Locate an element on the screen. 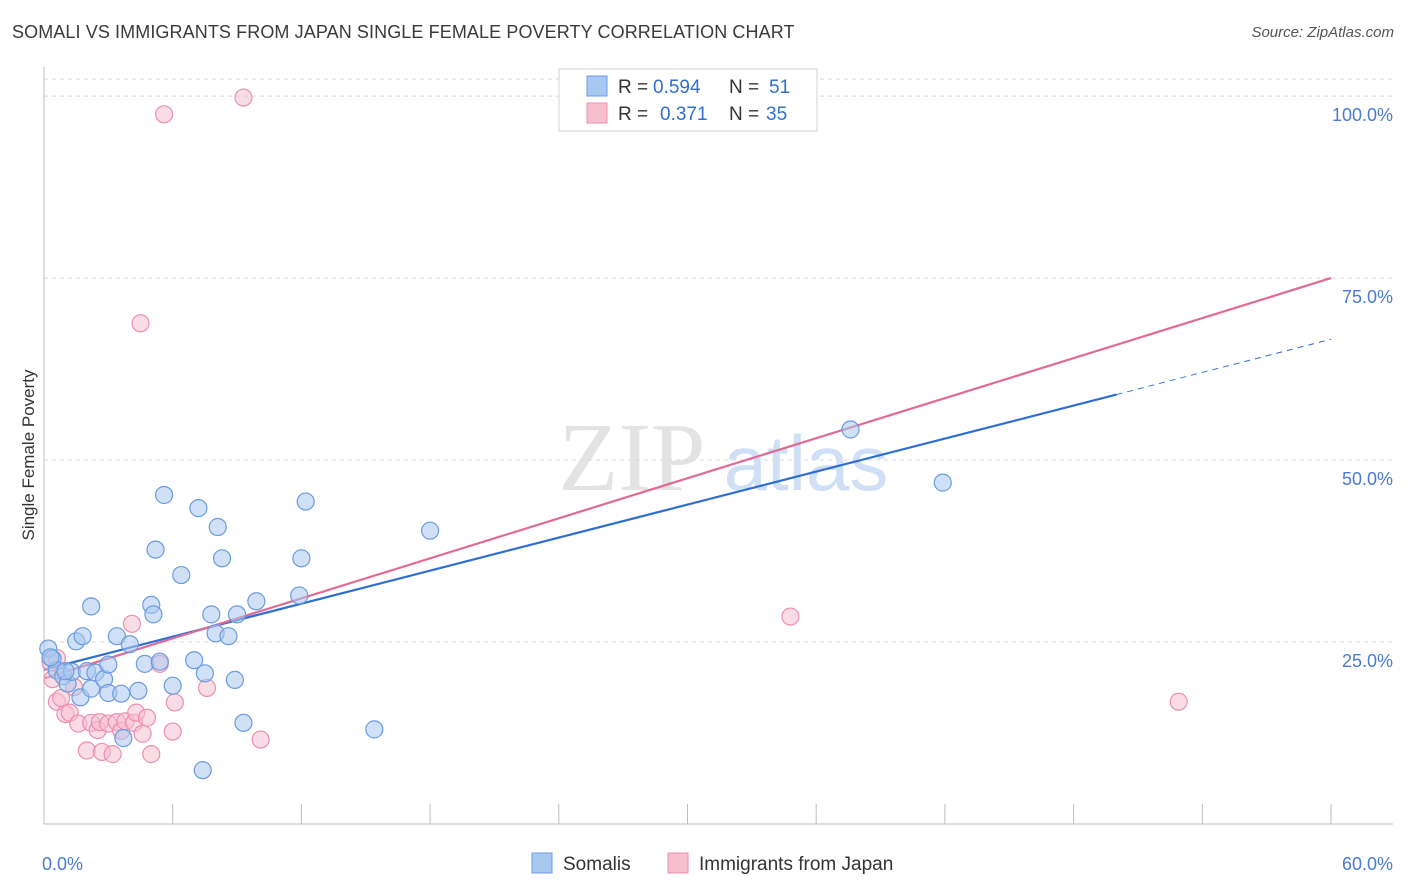 The image size is (1406, 892). watermark-atlas: atlas is located at coordinates (806, 463).